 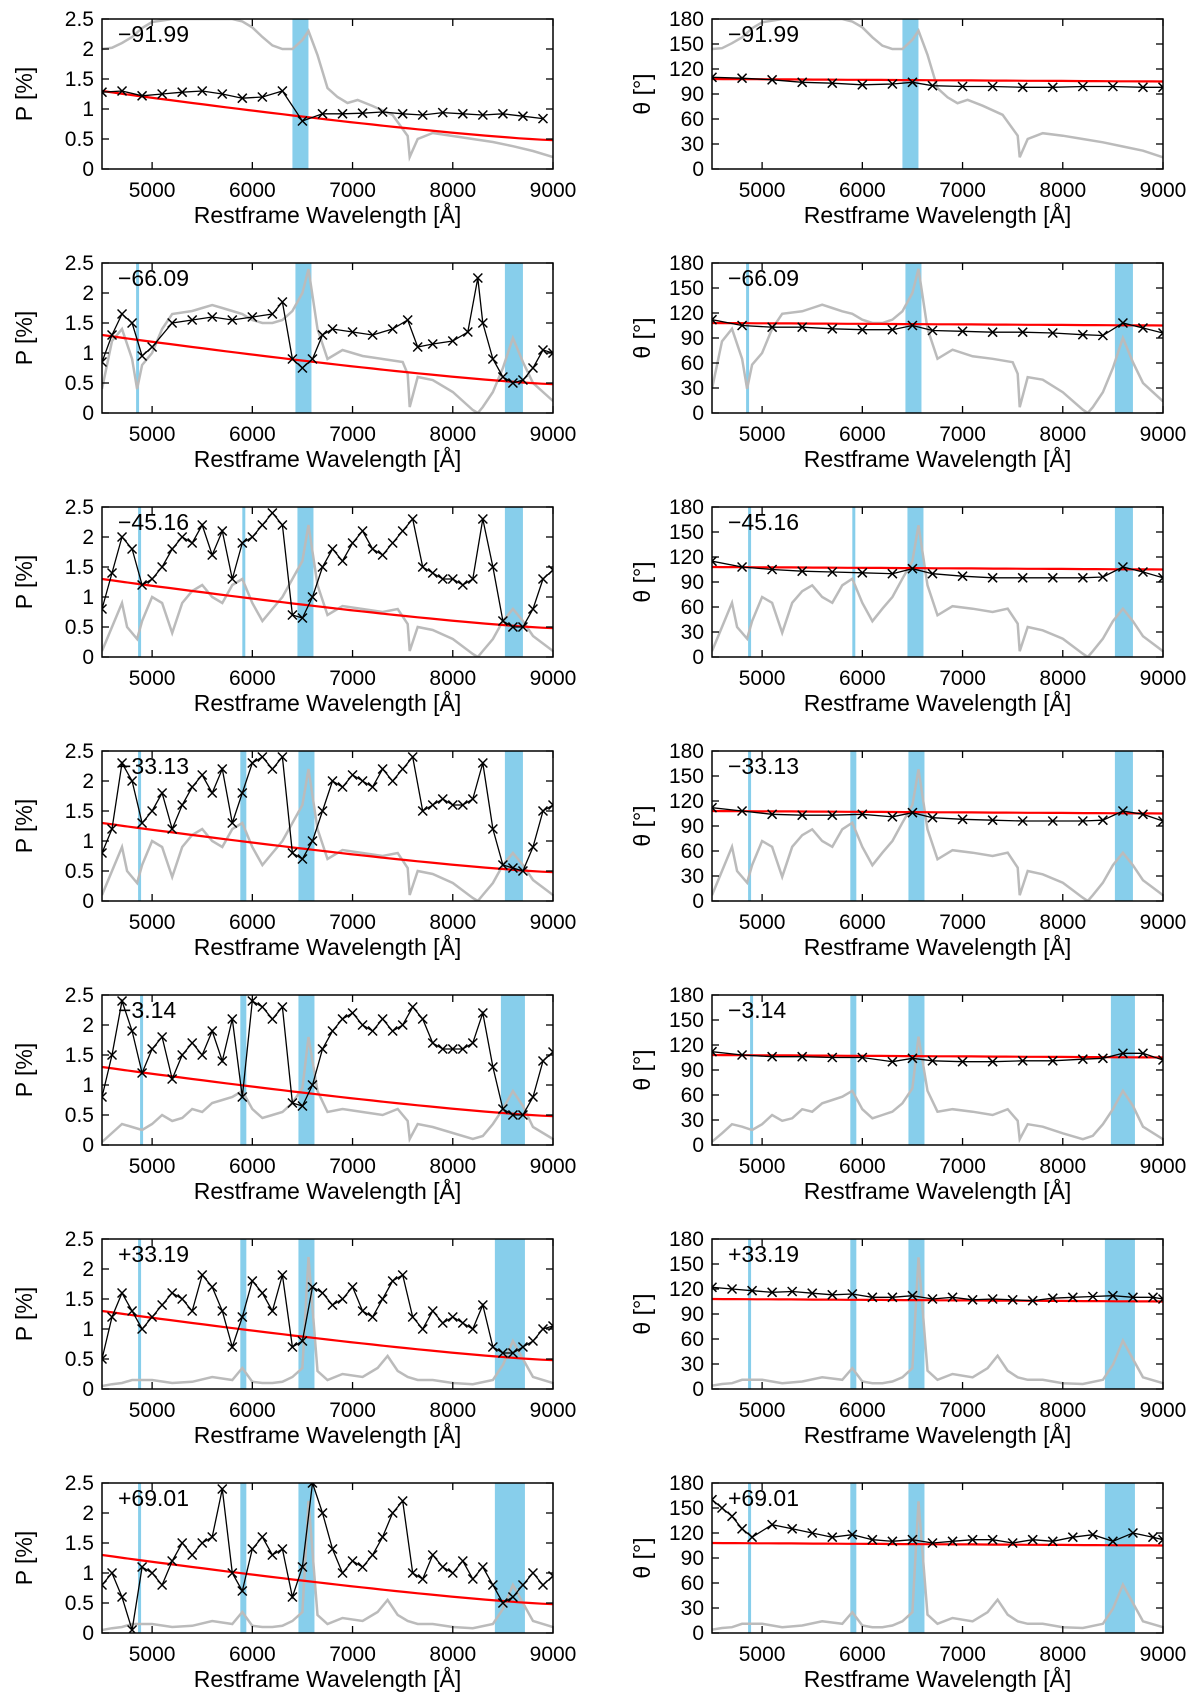 What do you see at coordinates (327, 1091) in the screenshot?
I see `fit-curve` at bounding box center [327, 1091].